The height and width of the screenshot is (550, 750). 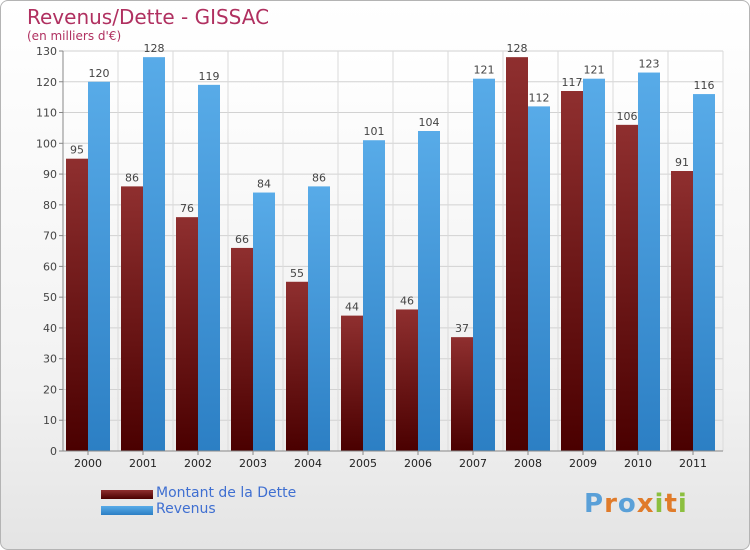 I want to click on x-tick-label: 2005, so click(x=363, y=463).